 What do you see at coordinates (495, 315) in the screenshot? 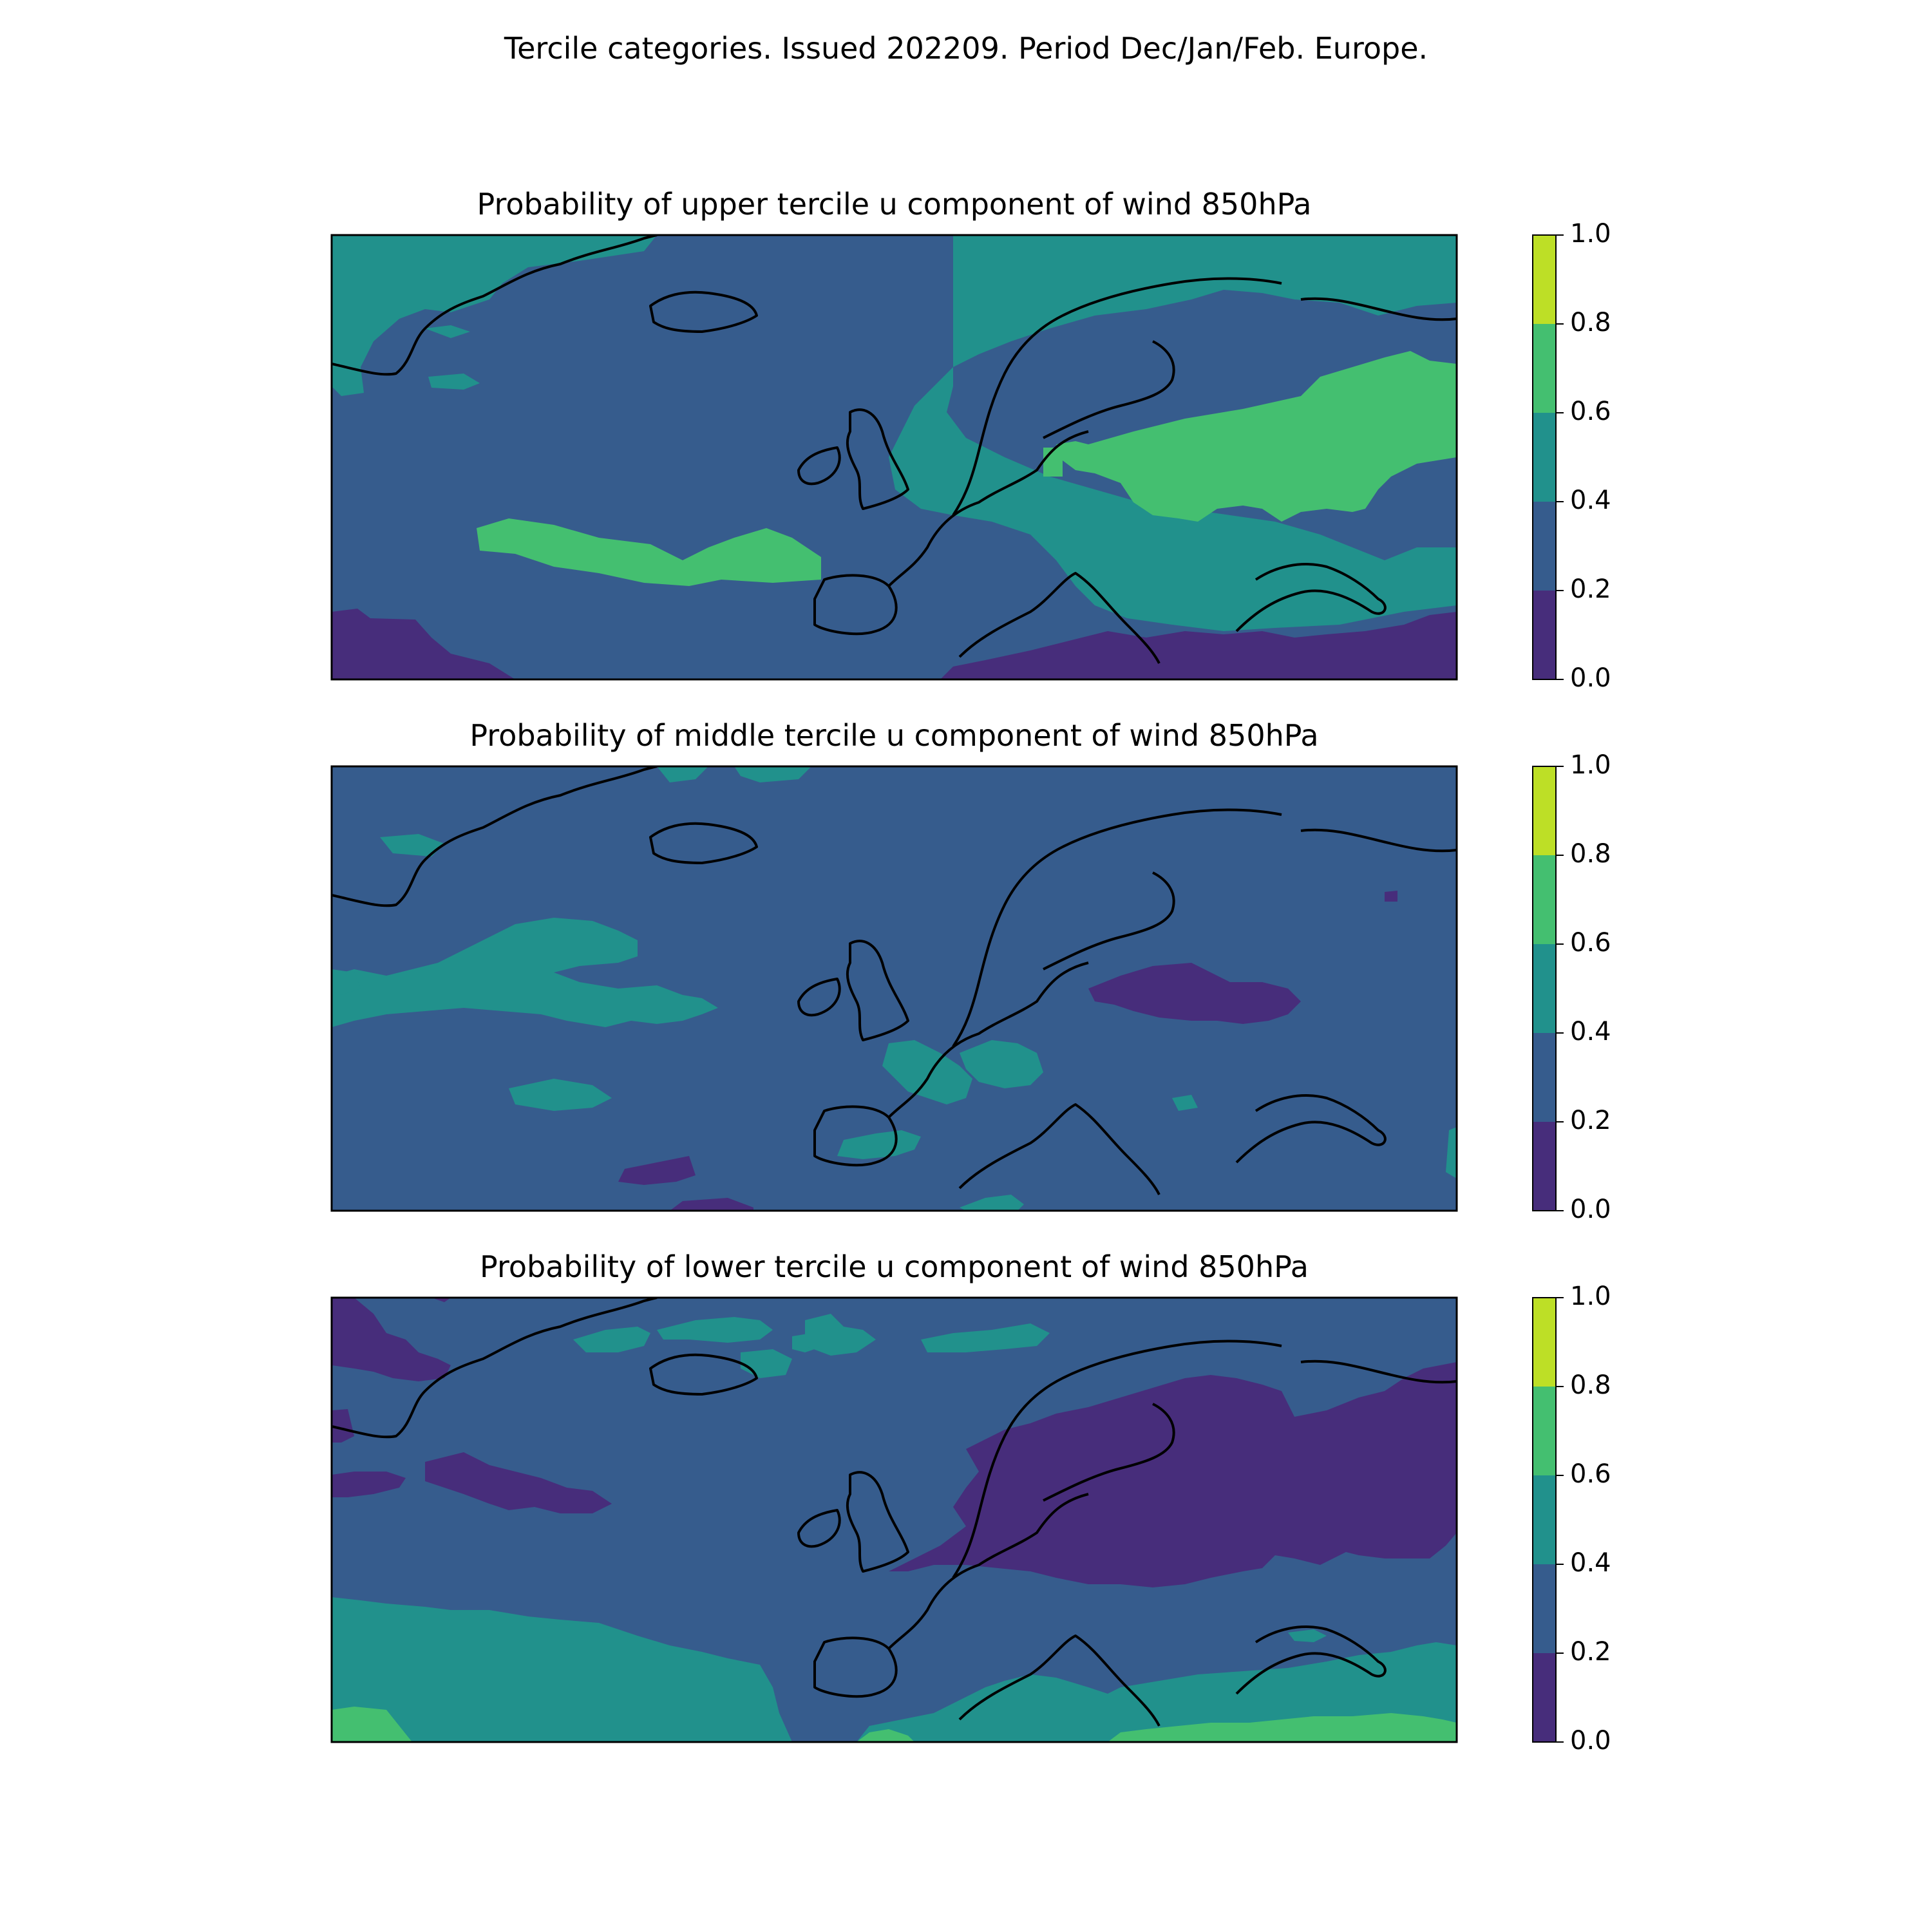
I see `region-greenland-high` at bounding box center [495, 315].